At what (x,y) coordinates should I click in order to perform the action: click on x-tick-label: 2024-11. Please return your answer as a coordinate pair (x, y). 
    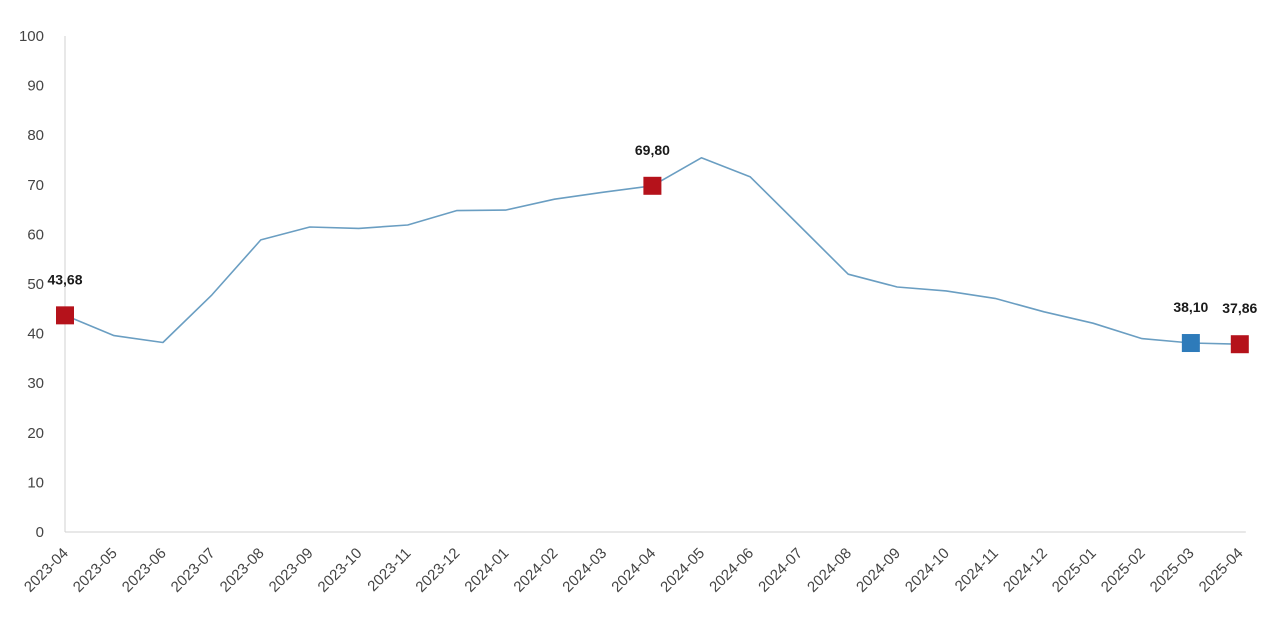
    Looking at the image, I should click on (977, 570).